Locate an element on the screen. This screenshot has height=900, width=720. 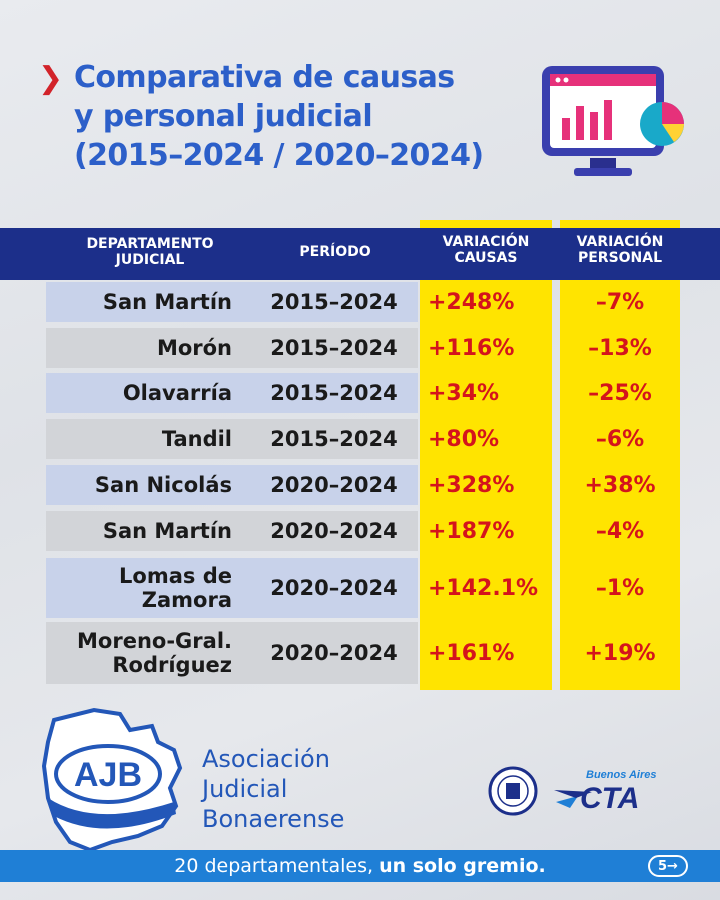
causas-cell: +80% is located at coordinates (464, 439).